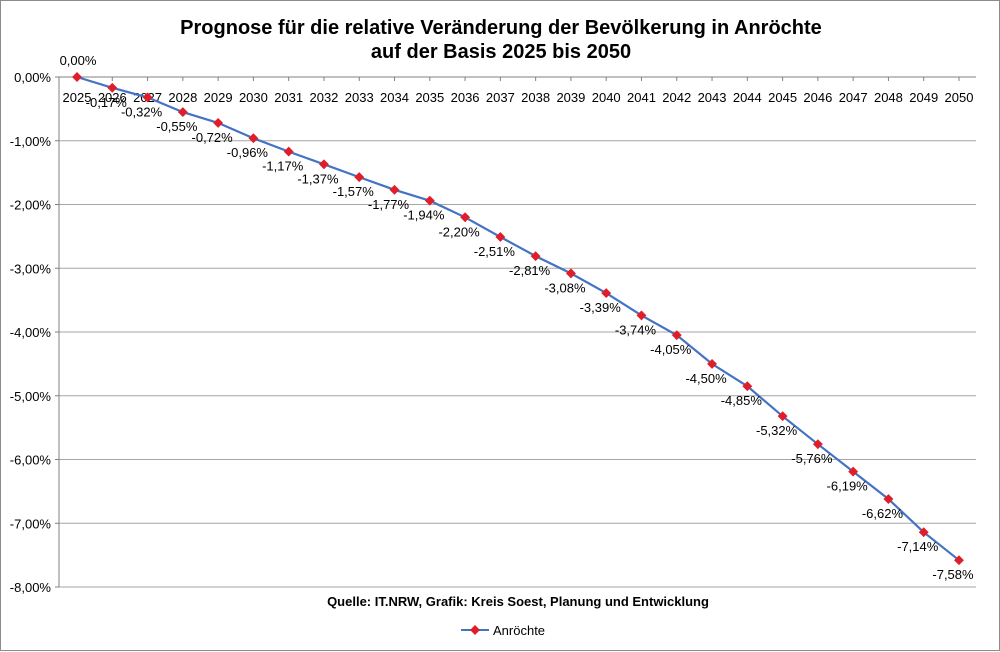 This screenshot has height=652, width=1000. I want to click on x-tick-label: 2031, so click(288, 97).